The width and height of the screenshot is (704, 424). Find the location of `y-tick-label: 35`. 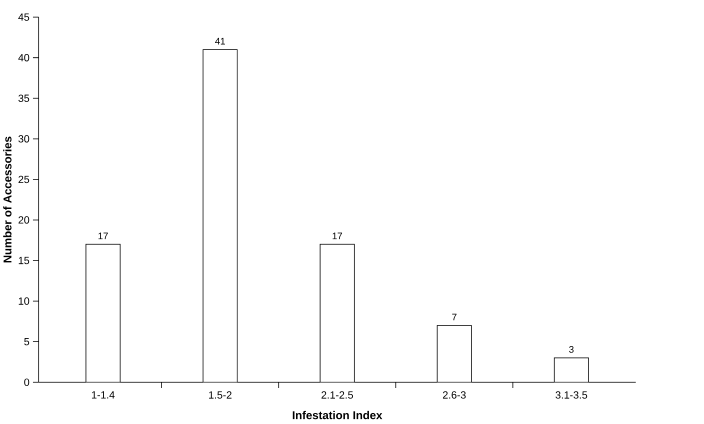

y-tick-label: 35 is located at coordinates (24, 98).